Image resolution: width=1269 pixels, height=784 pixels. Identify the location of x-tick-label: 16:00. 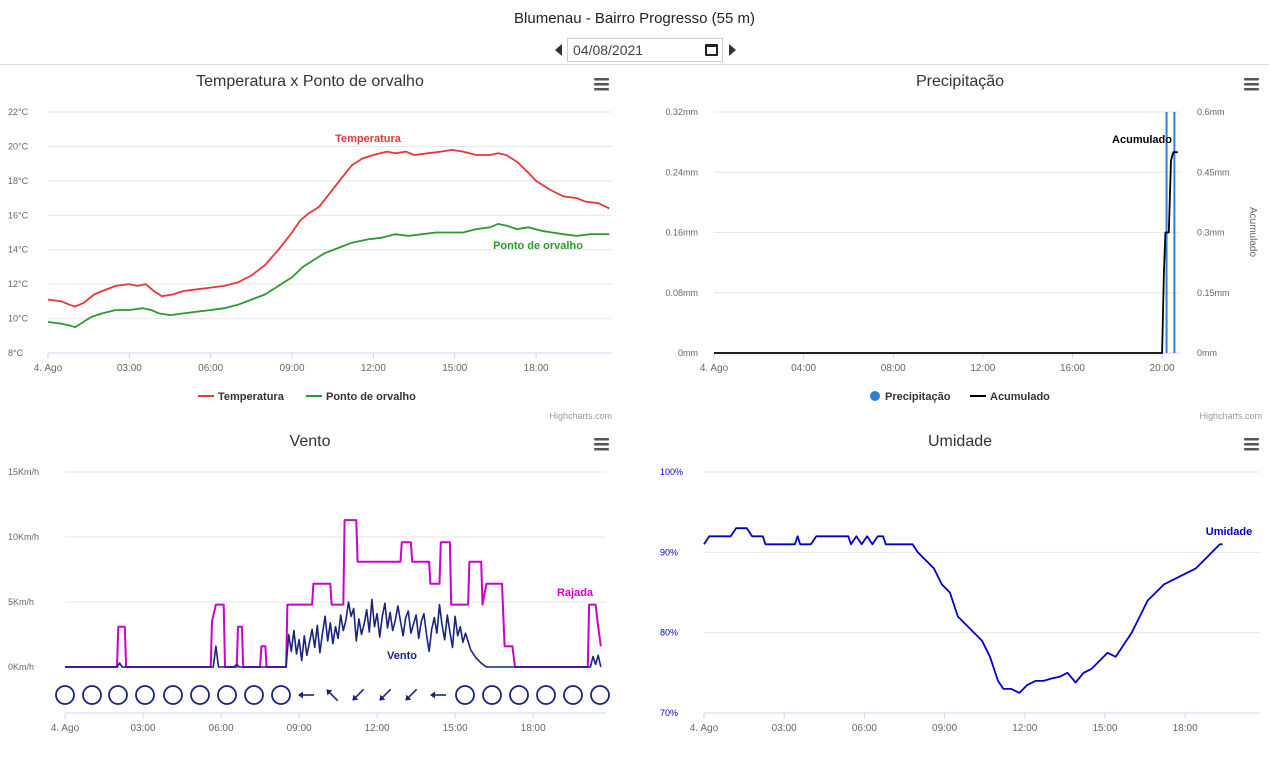
(1072, 368).